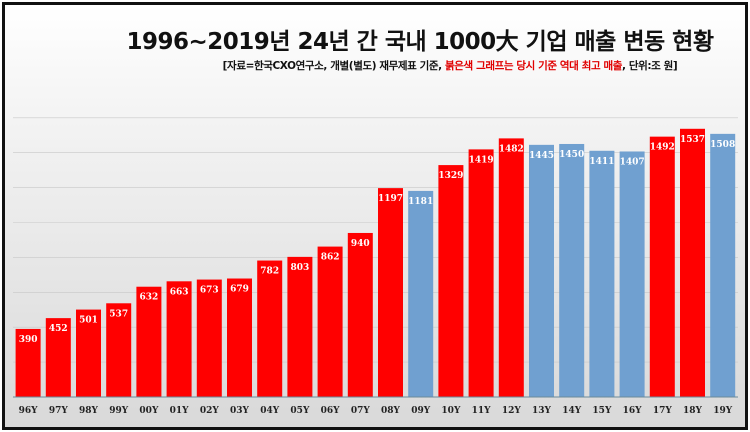 The image size is (750, 432). Describe the element at coordinates (331, 411) in the screenshot. I see `x-tick-label: 06Y` at that location.